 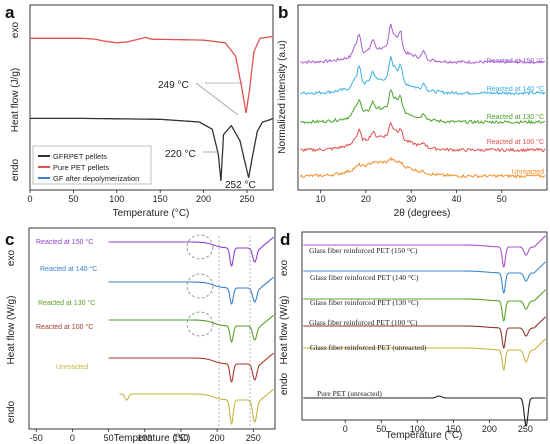 I want to click on panel-b-letter: b, so click(x=283, y=12).